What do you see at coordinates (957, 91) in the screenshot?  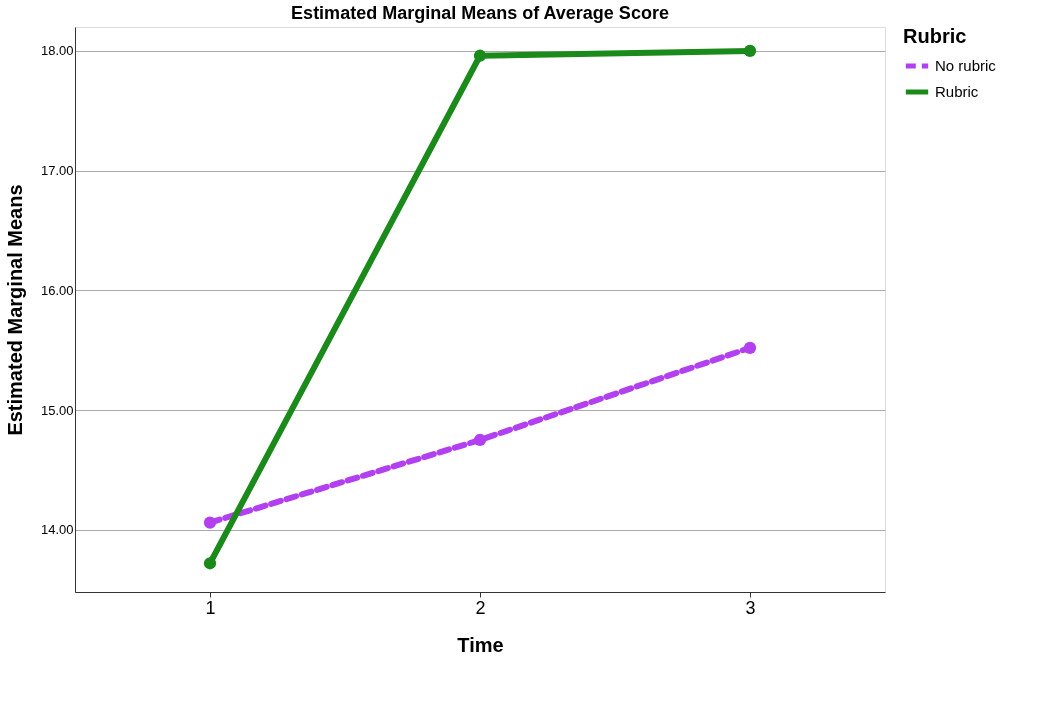 I see `legend-label: Rubric` at bounding box center [957, 91].